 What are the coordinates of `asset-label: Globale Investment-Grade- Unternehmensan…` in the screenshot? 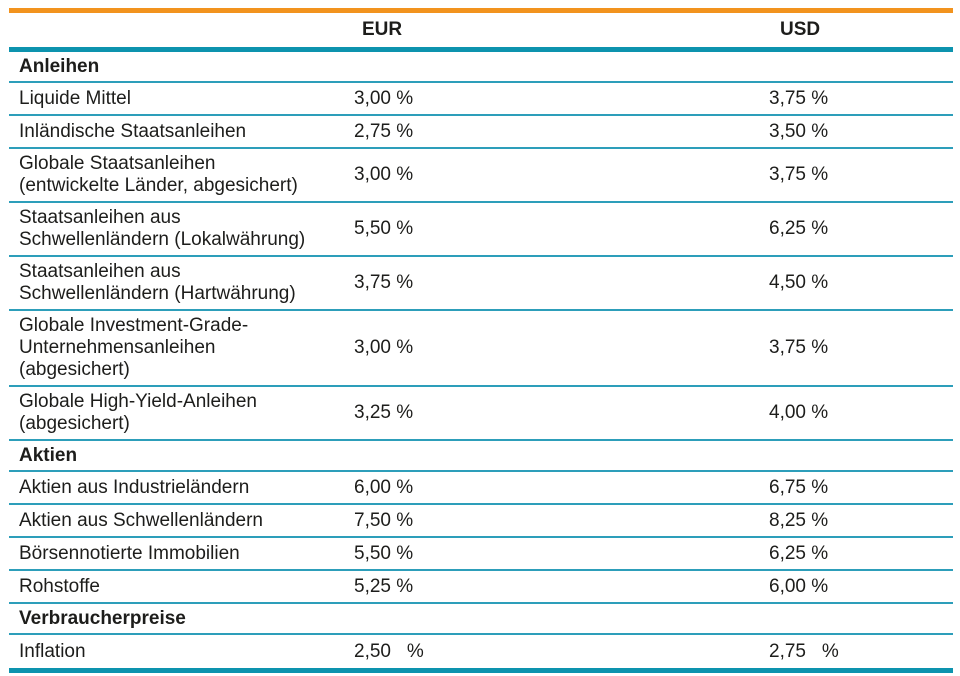 It's located at (134, 347).